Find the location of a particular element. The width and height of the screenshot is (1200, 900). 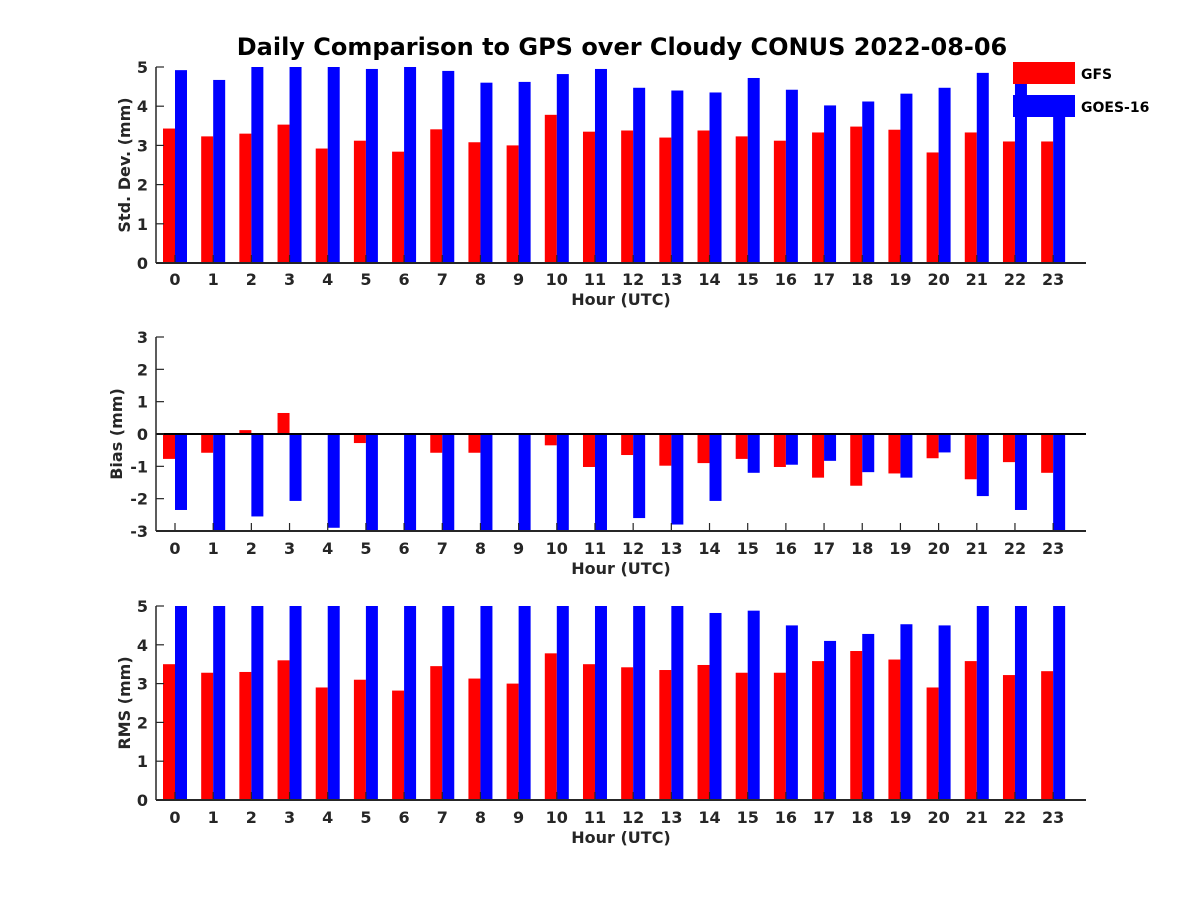

x-tick-label: 10 is located at coordinates (557, 817).